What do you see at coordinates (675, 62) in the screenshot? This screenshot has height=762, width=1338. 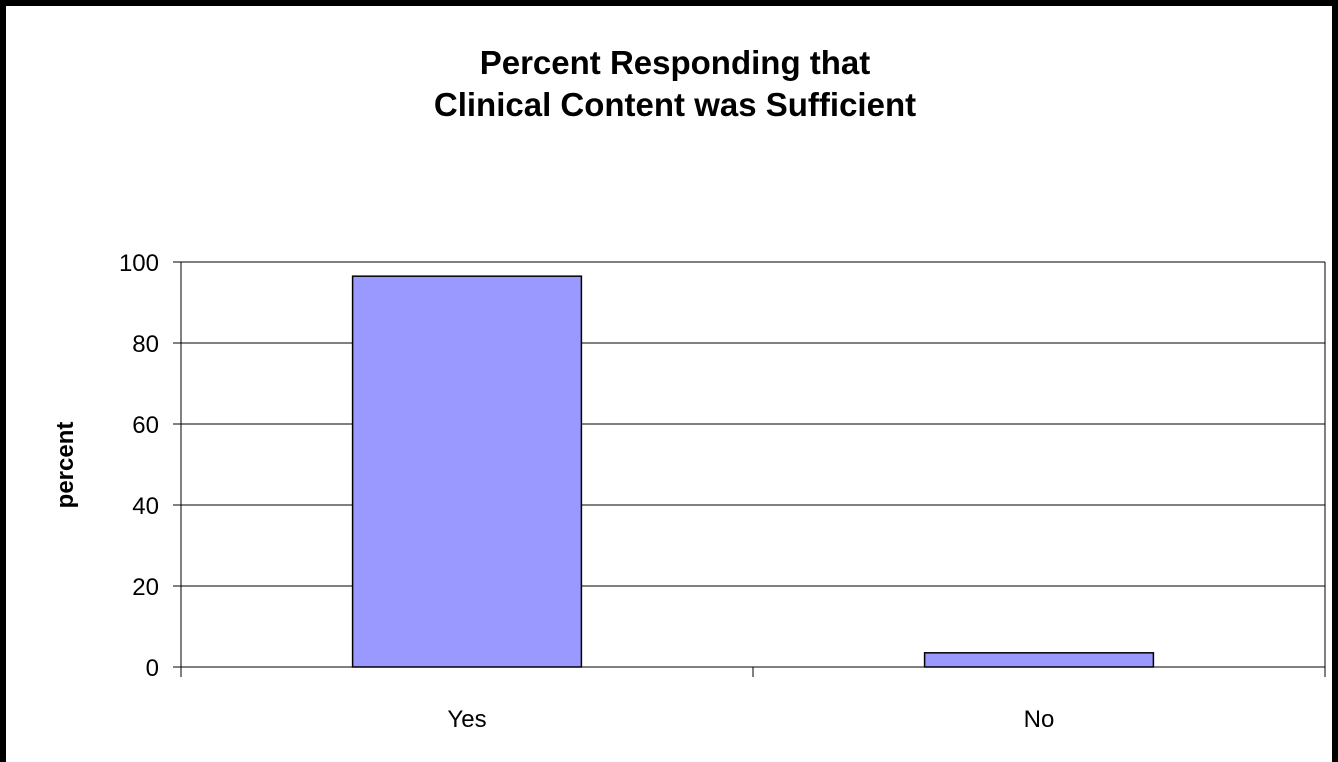 I see `chart-title-line-1: Percent Responding that` at bounding box center [675, 62].